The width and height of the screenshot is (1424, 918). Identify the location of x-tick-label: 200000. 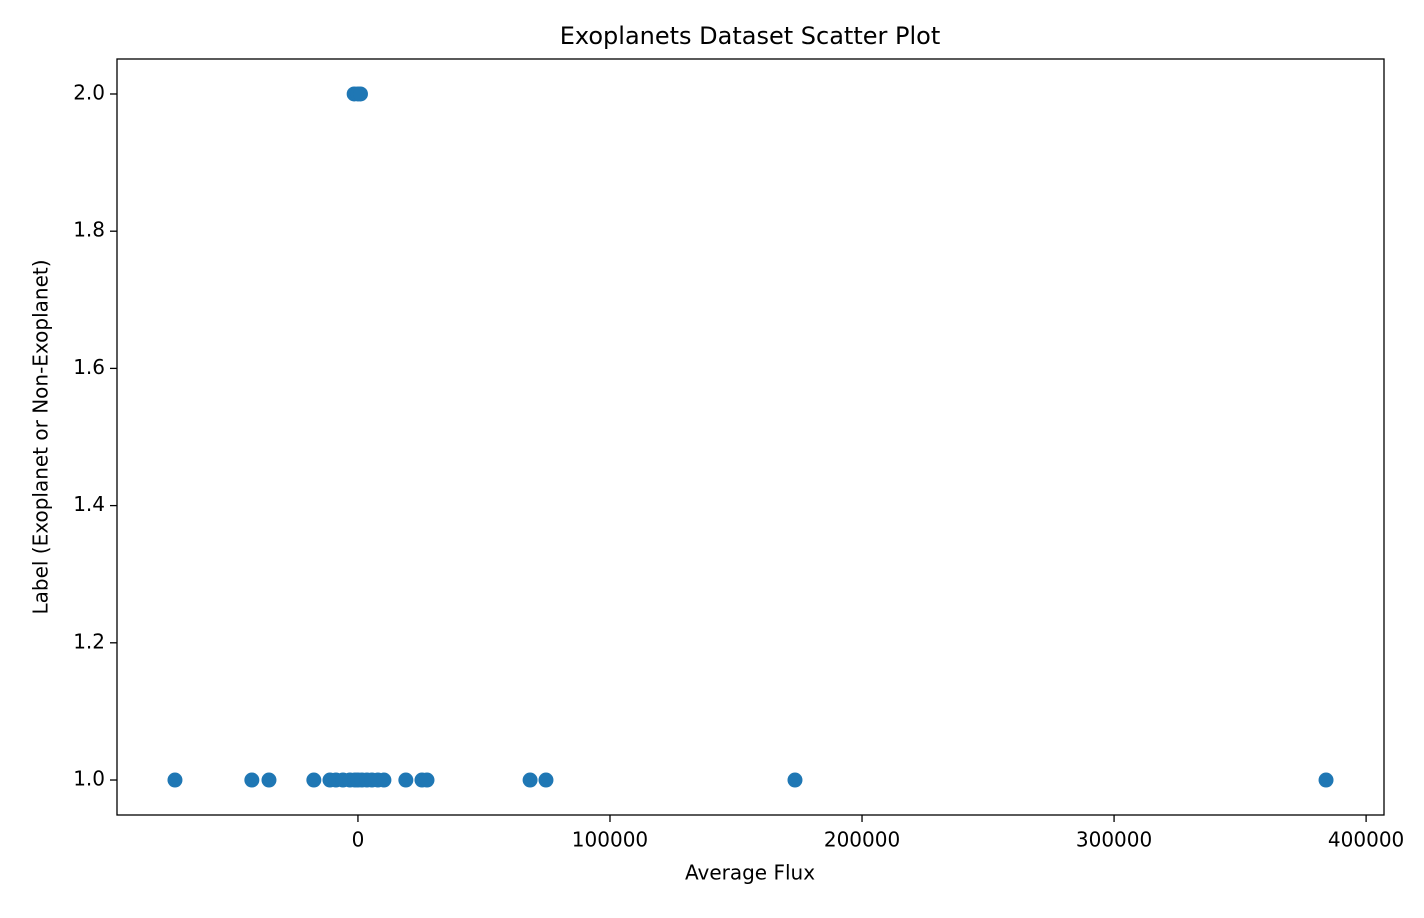
(862, 840).